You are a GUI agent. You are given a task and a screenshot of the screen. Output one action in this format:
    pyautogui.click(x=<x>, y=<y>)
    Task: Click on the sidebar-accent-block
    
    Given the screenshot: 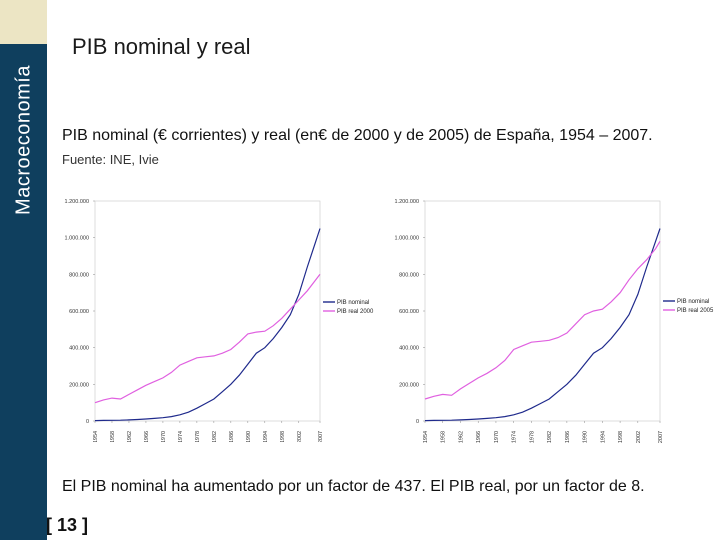 What is the action you would take?
    pyautogui.click(x=23, y=22)
    